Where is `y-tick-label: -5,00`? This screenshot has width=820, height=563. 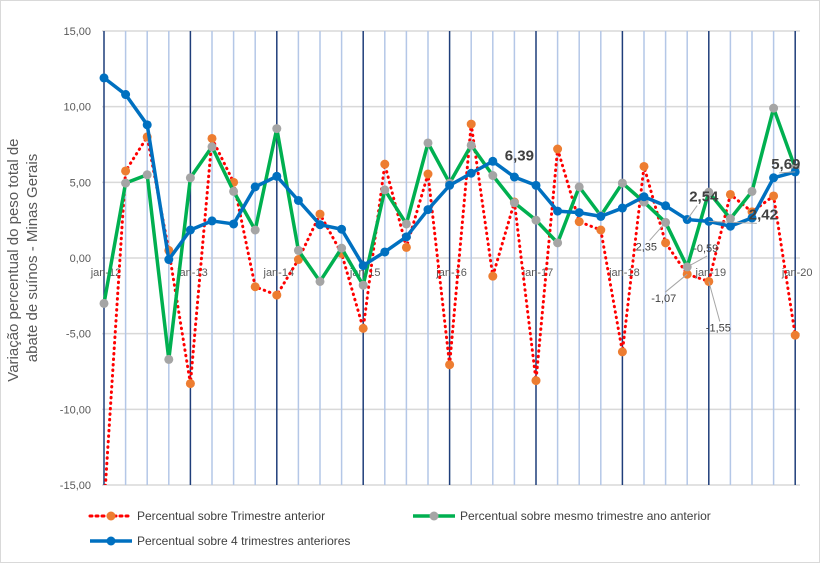
y-tick-label: -5,00 is located at coordinates (78, 335).